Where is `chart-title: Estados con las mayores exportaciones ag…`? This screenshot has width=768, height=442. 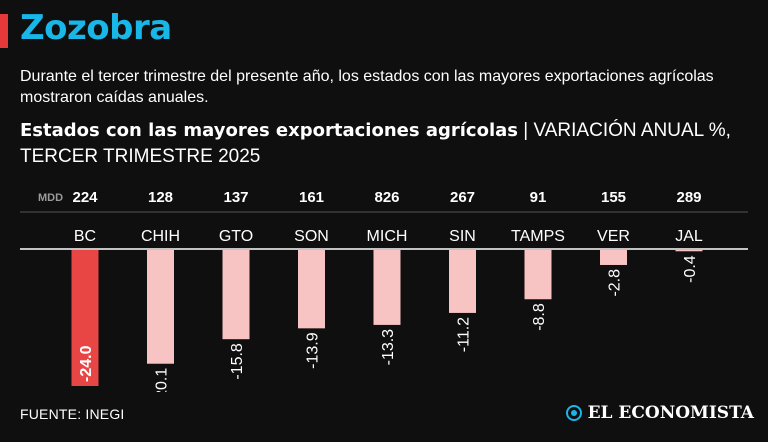 chart-title: Estados con las mayores exportaciones ag… is located at coordinates (385, 144).